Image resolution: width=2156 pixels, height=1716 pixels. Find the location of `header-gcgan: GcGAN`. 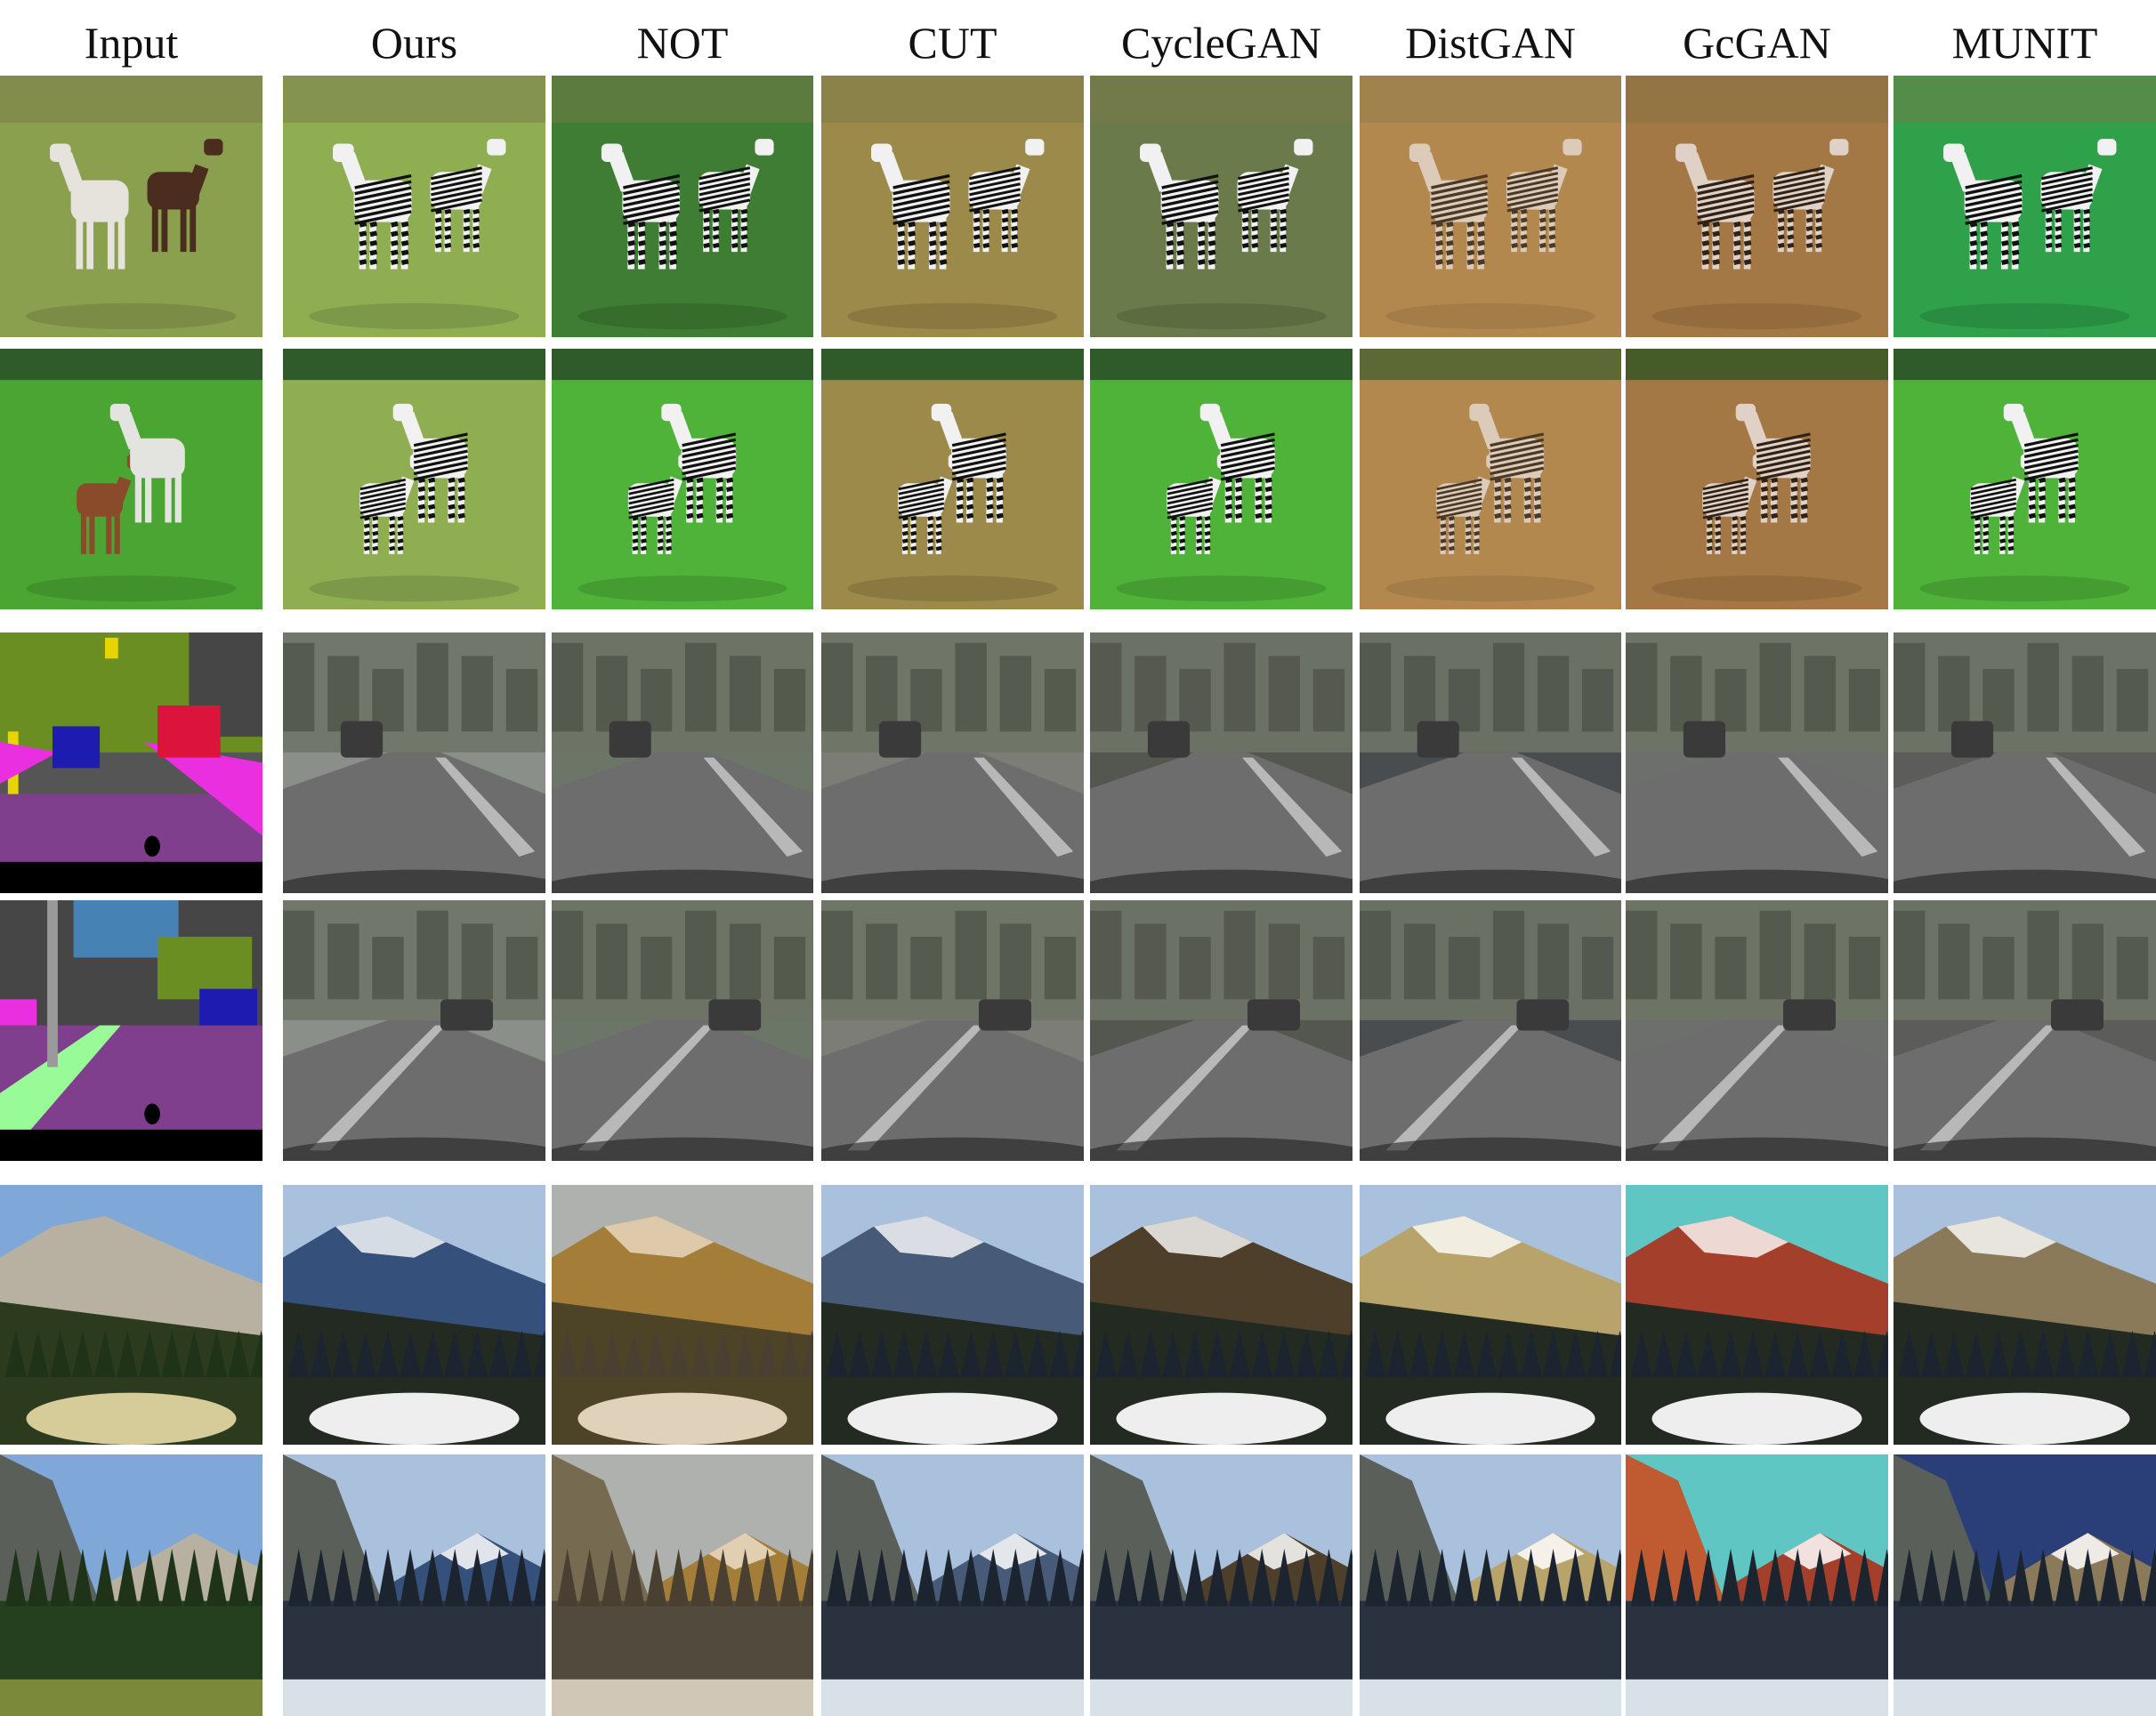

header-gcgan: GcGAN is located at coordinates (1757, 43).